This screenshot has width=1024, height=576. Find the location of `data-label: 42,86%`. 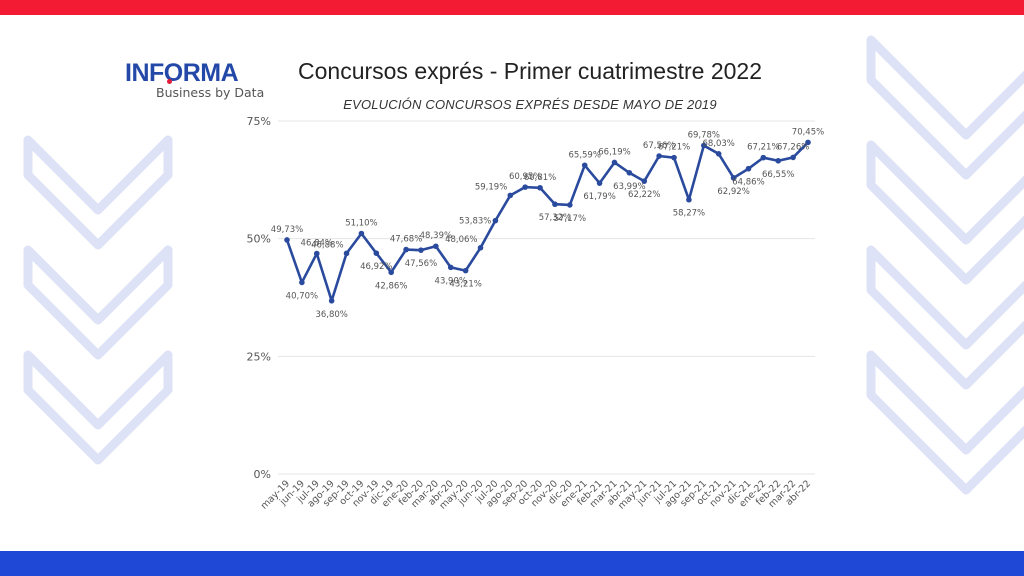

data-label: 42,86% is located at coordinates (391, 286).